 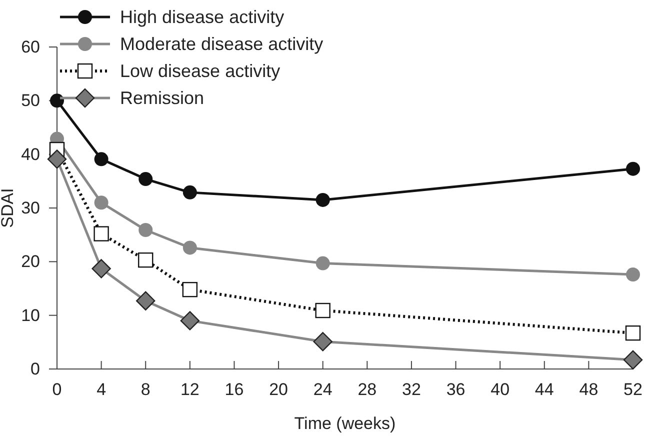 I want to click on y-tick-label: 0, so click(x=35, y=368).